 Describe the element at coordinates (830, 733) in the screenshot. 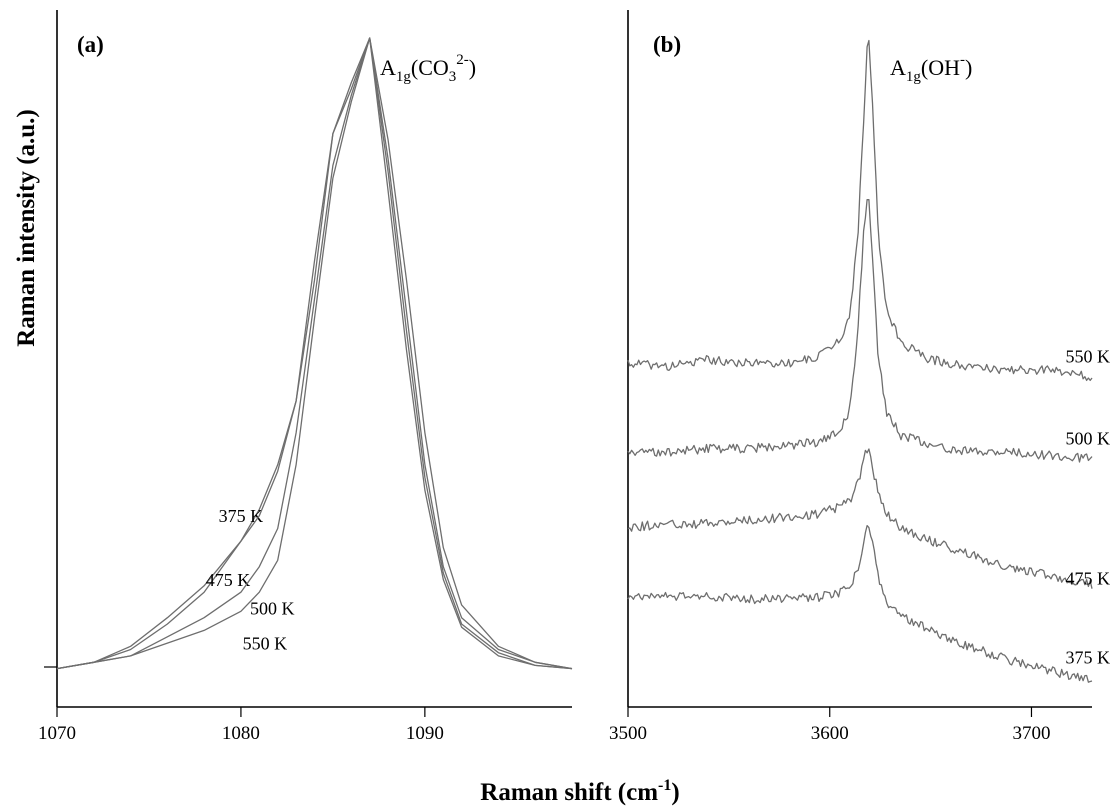

I see `panel-b-x-tick-label-3600: 3600` at that location.